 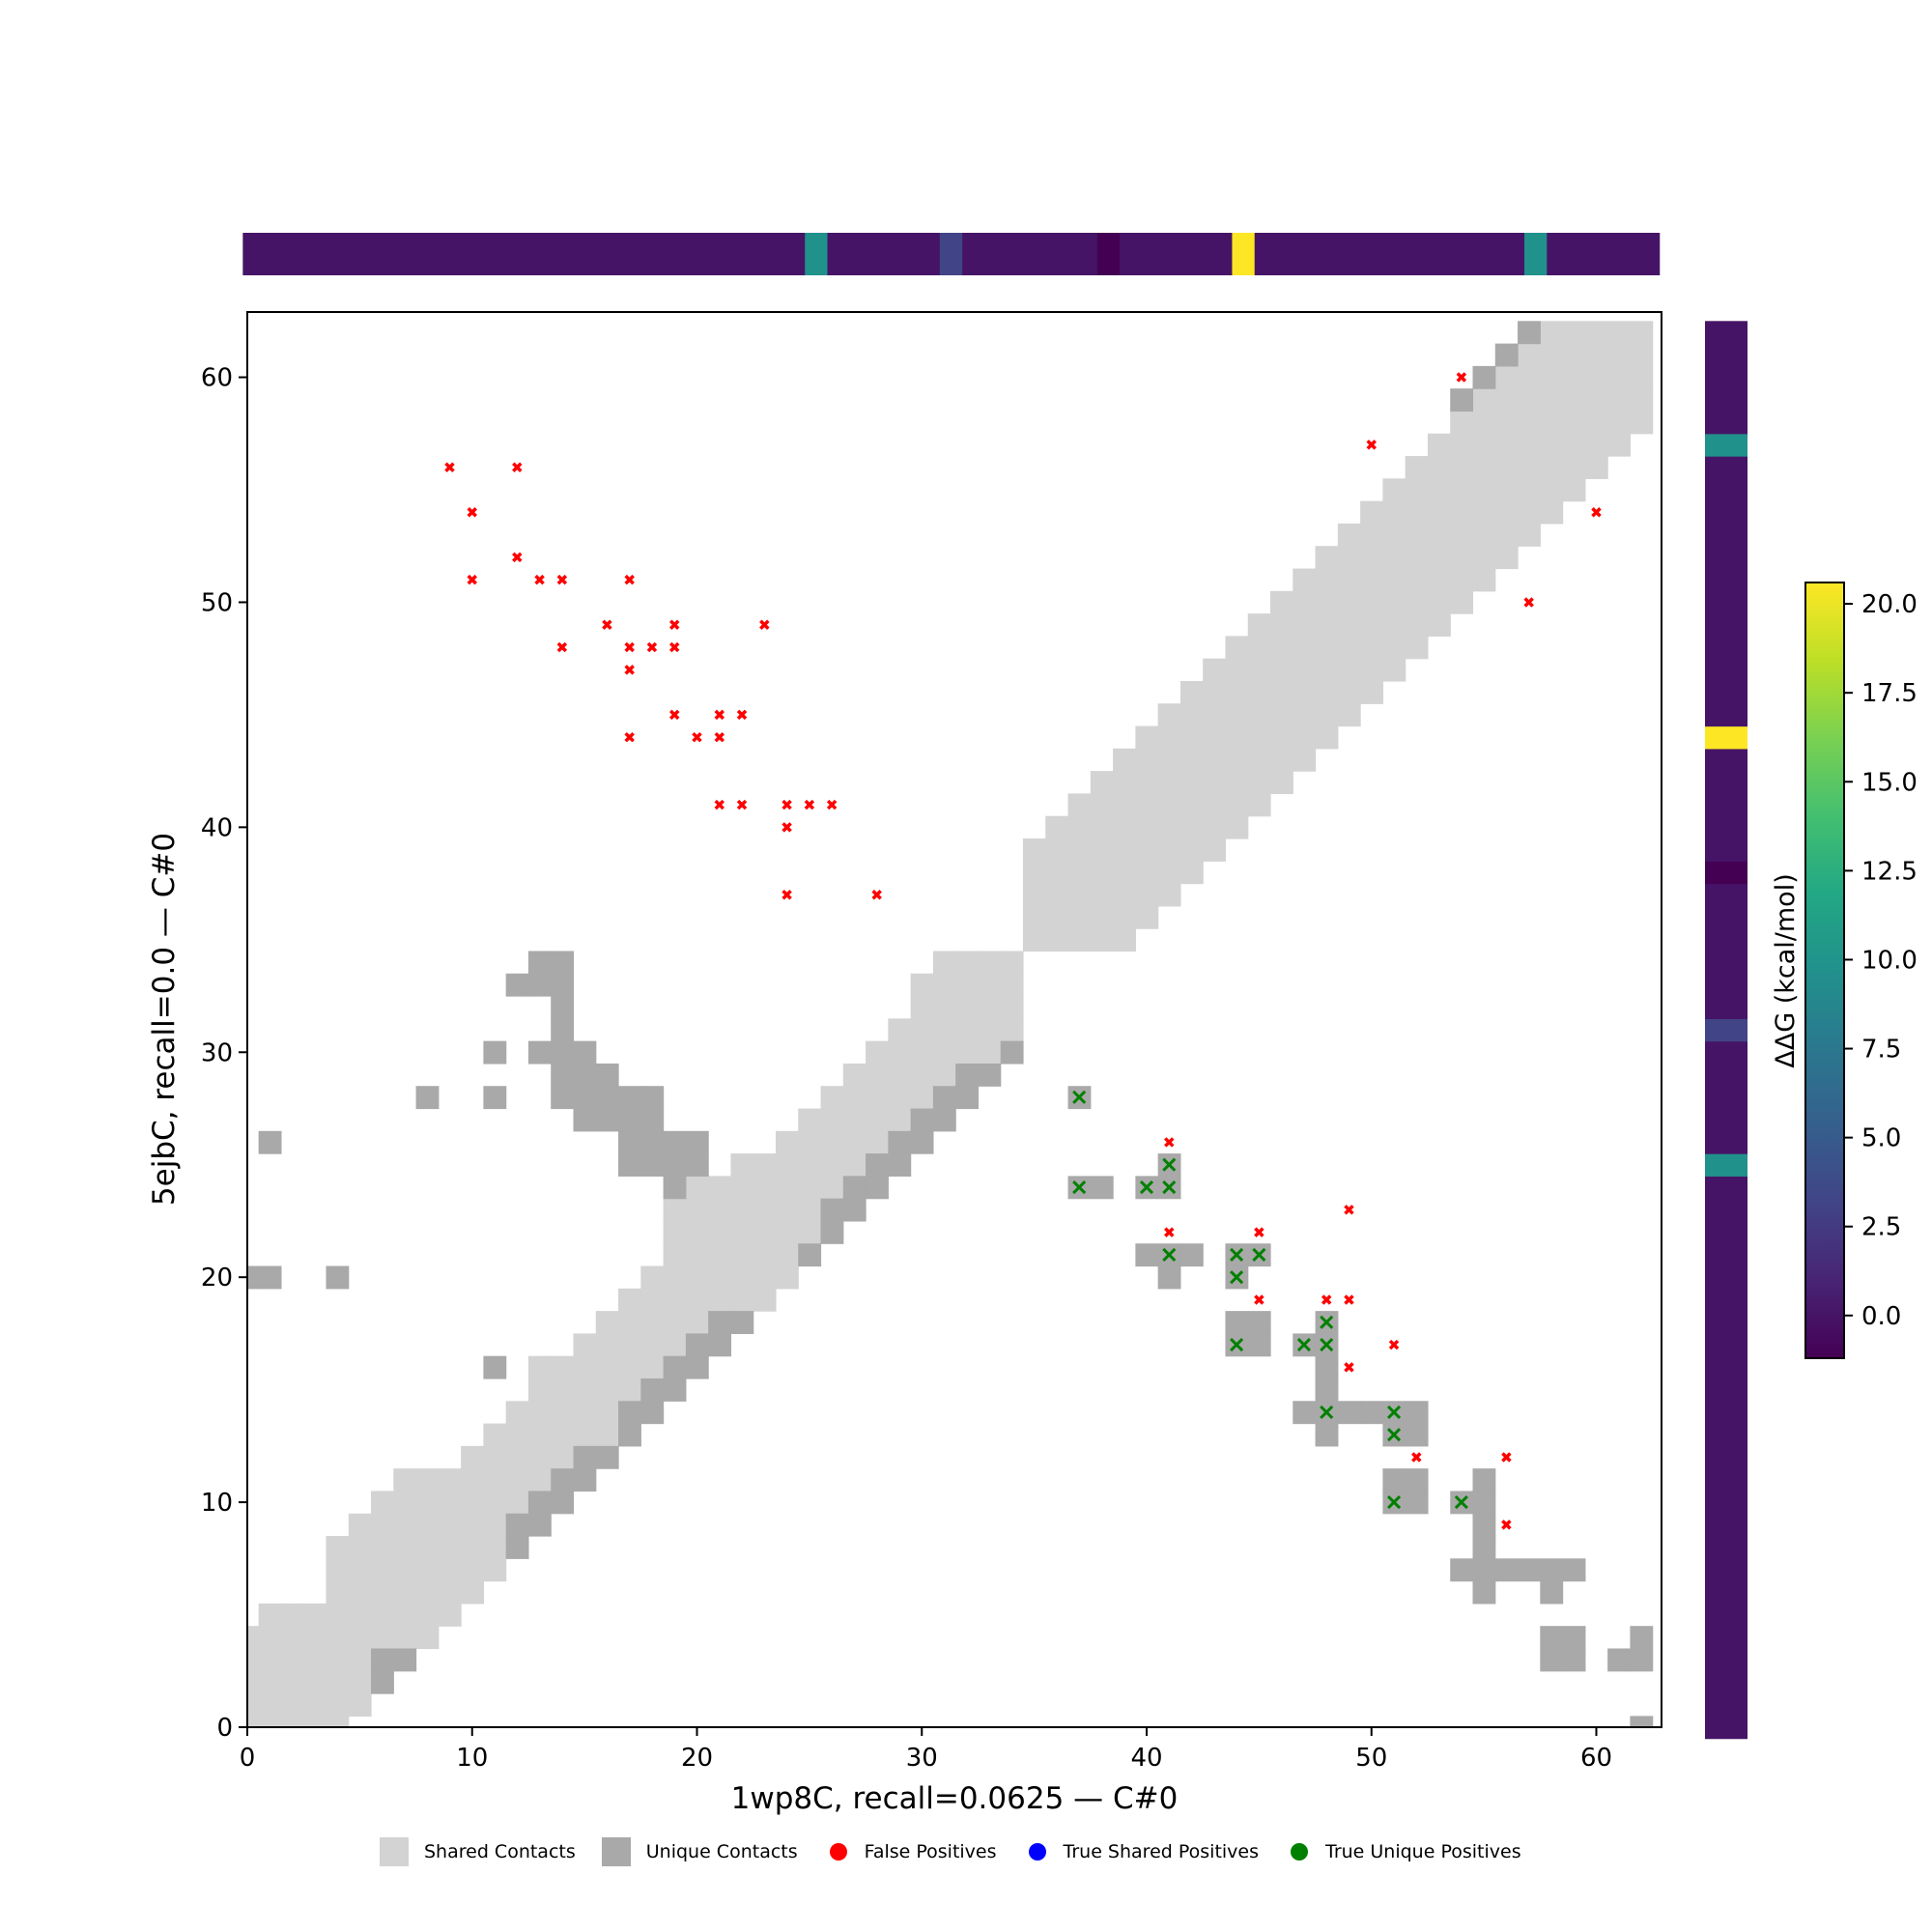 I want to click on y-tick-label: 60, so click(x=217, y=378).